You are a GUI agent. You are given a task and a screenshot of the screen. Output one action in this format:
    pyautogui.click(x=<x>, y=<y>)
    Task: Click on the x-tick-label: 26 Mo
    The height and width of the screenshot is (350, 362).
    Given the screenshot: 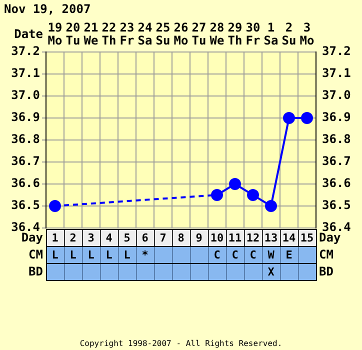 What is the action you would take?
    pyautogui.click(x=181, y=34)
    